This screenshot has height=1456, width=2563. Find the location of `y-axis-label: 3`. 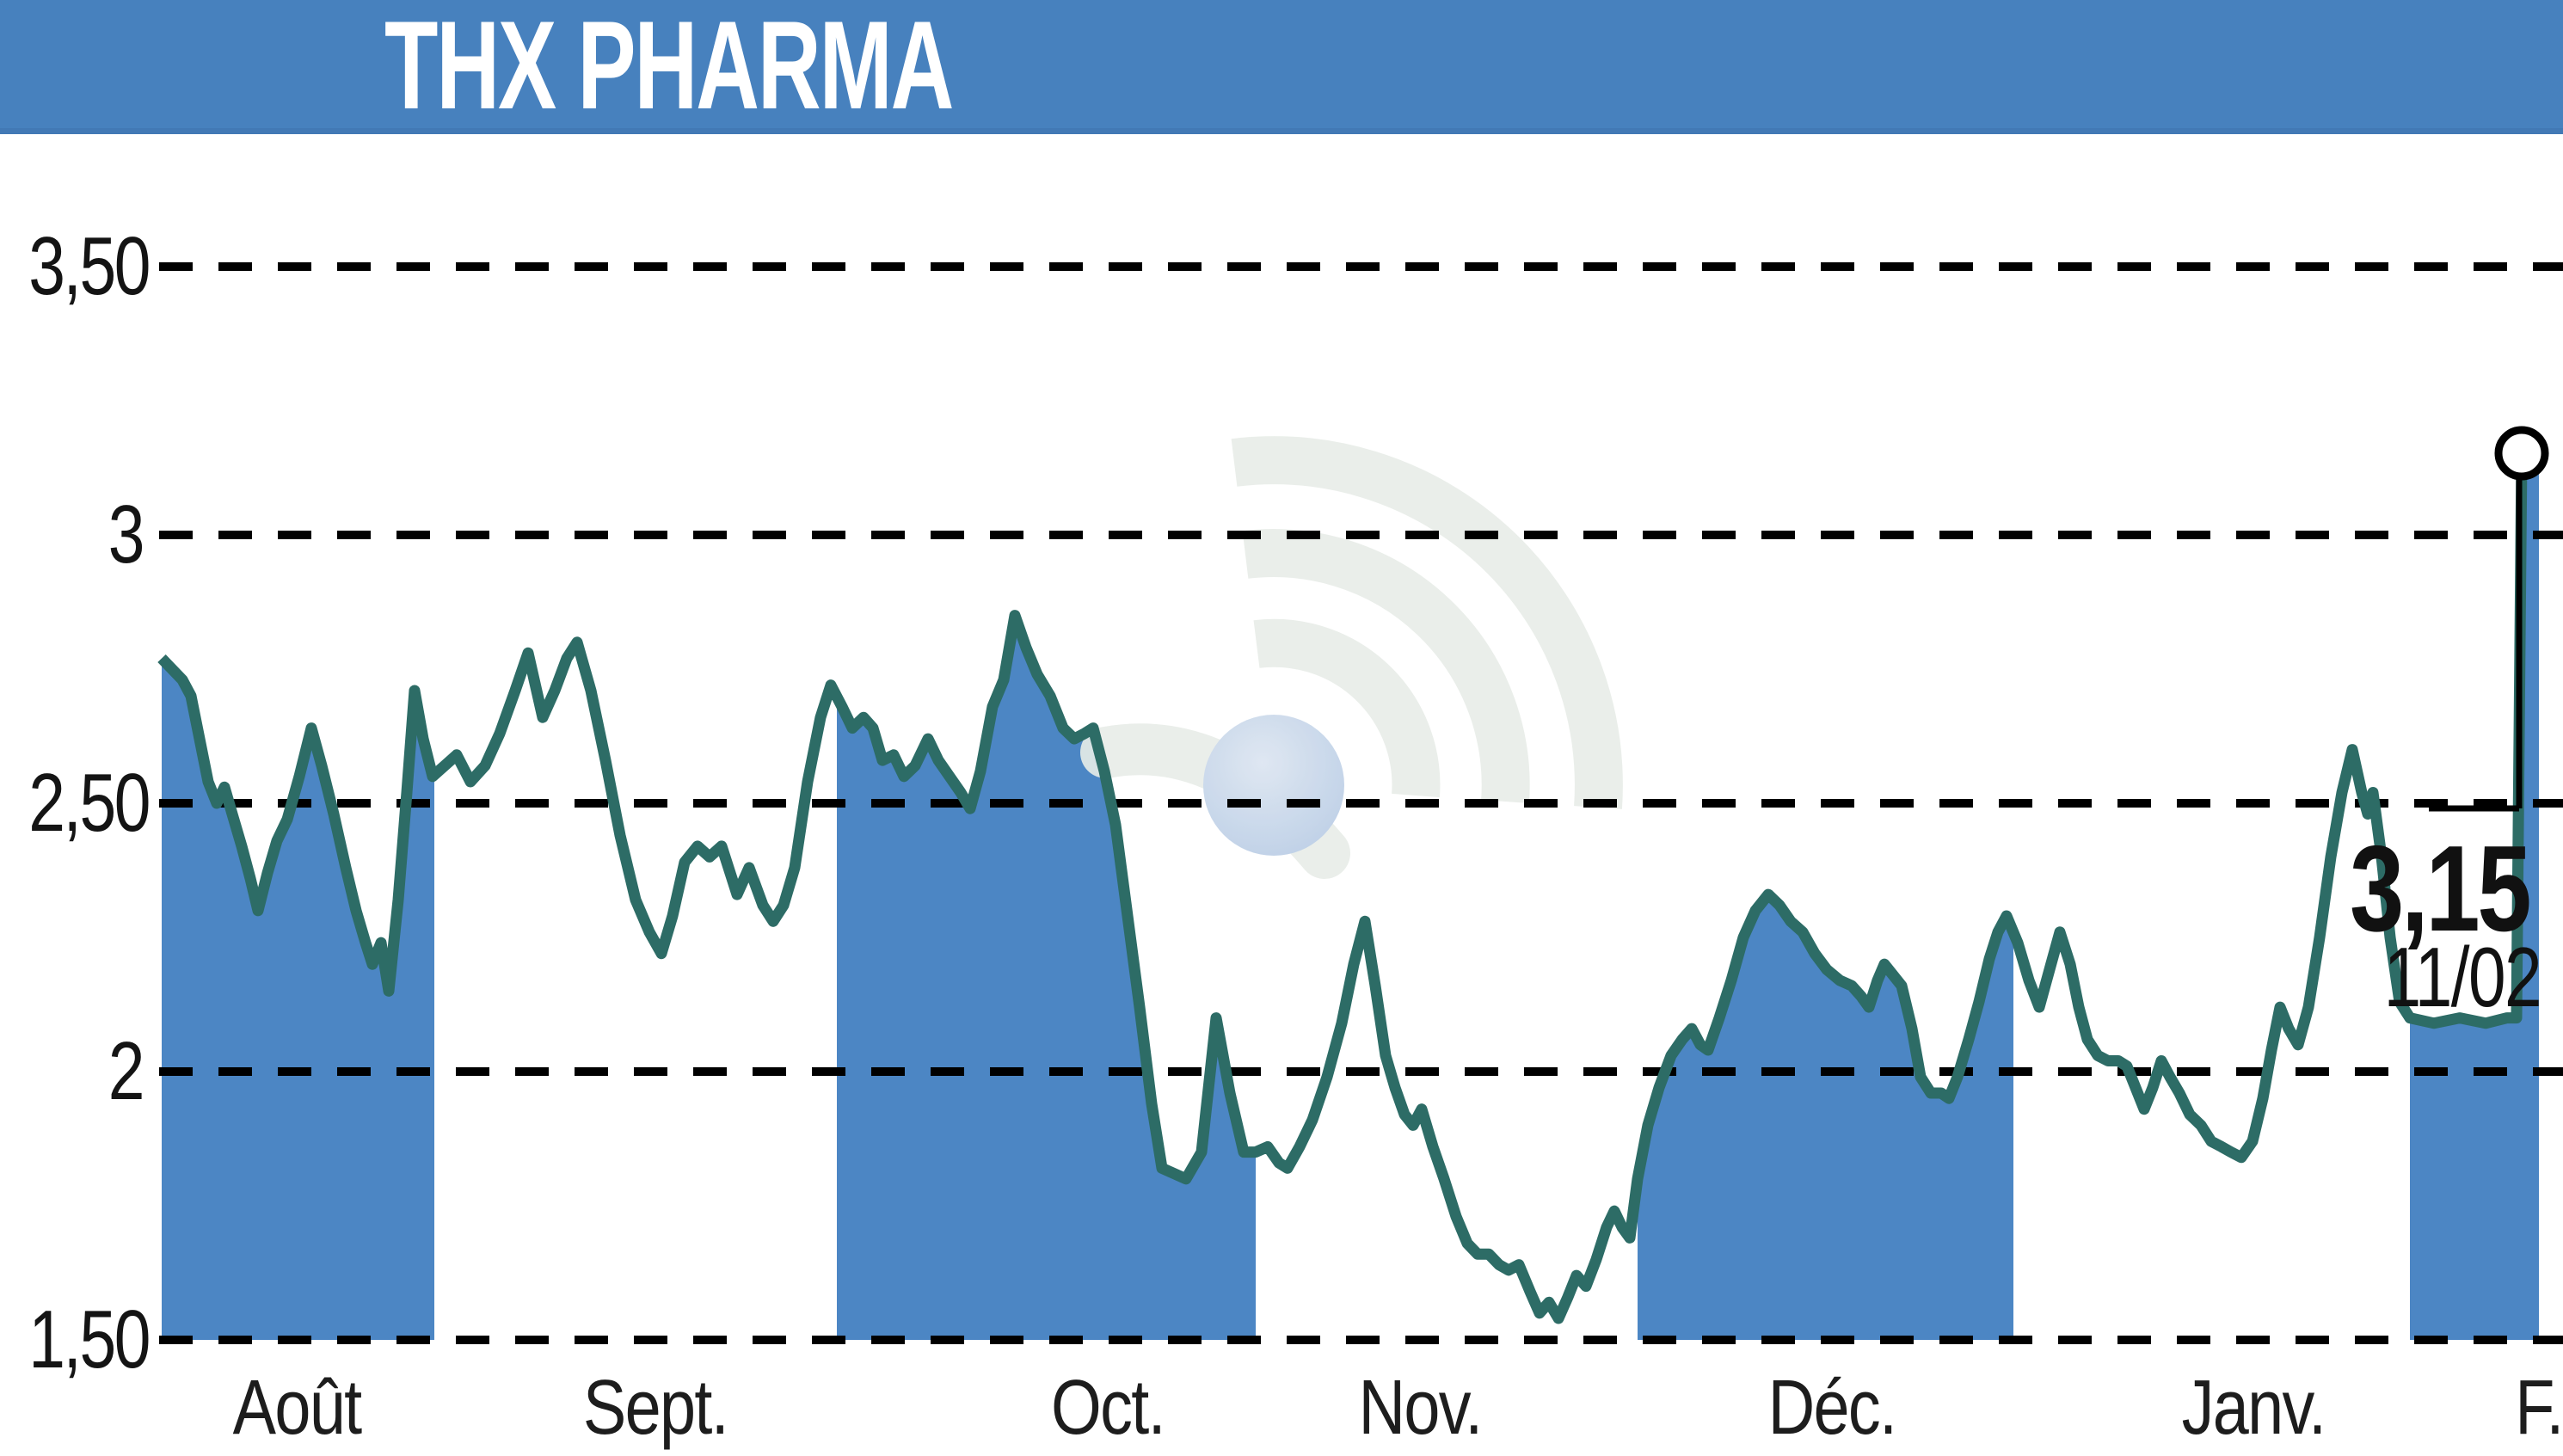

y-axis-label: 3 is located at coordinates (126, 535).